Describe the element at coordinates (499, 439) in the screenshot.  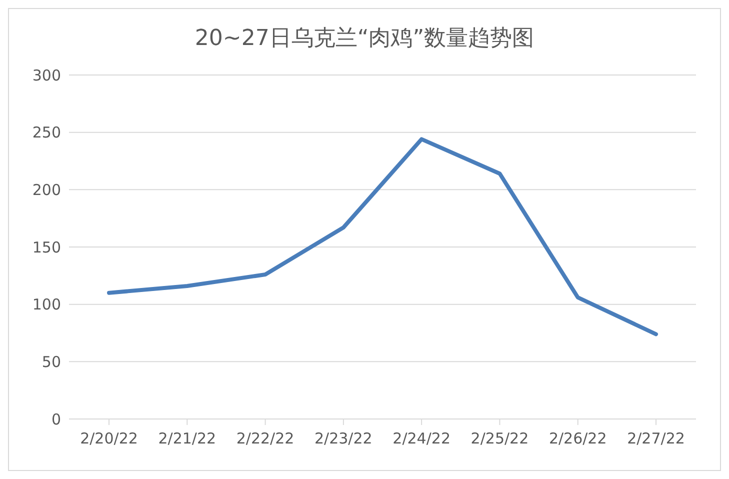
I see `x-tick-label: 2/25/22` at that location.